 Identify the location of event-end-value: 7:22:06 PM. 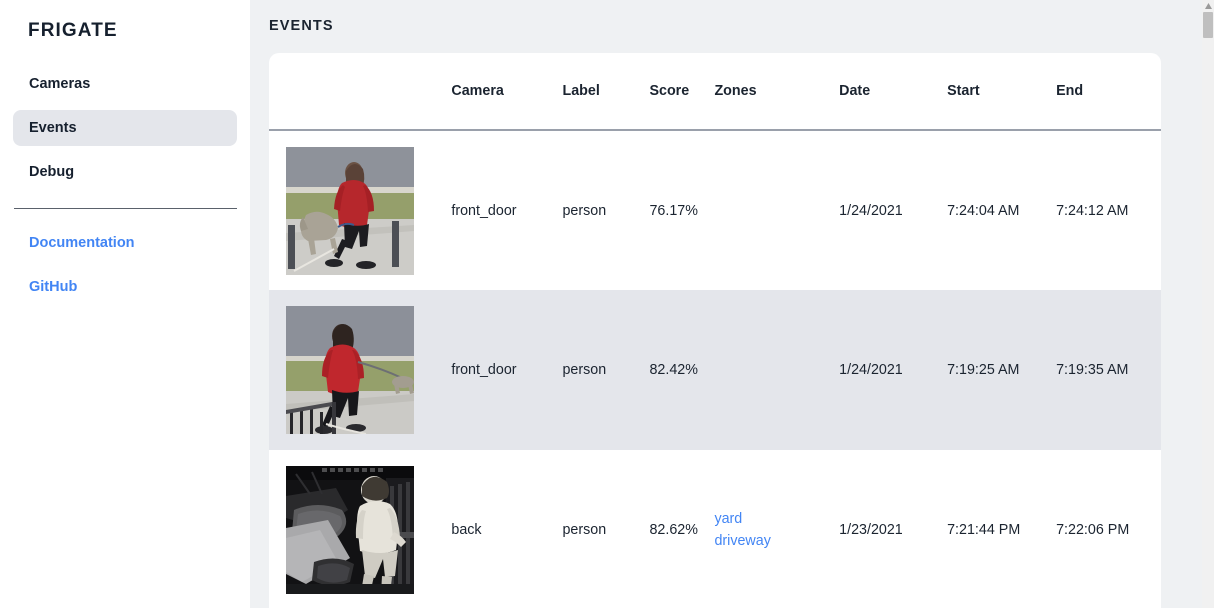
(1093, 530).